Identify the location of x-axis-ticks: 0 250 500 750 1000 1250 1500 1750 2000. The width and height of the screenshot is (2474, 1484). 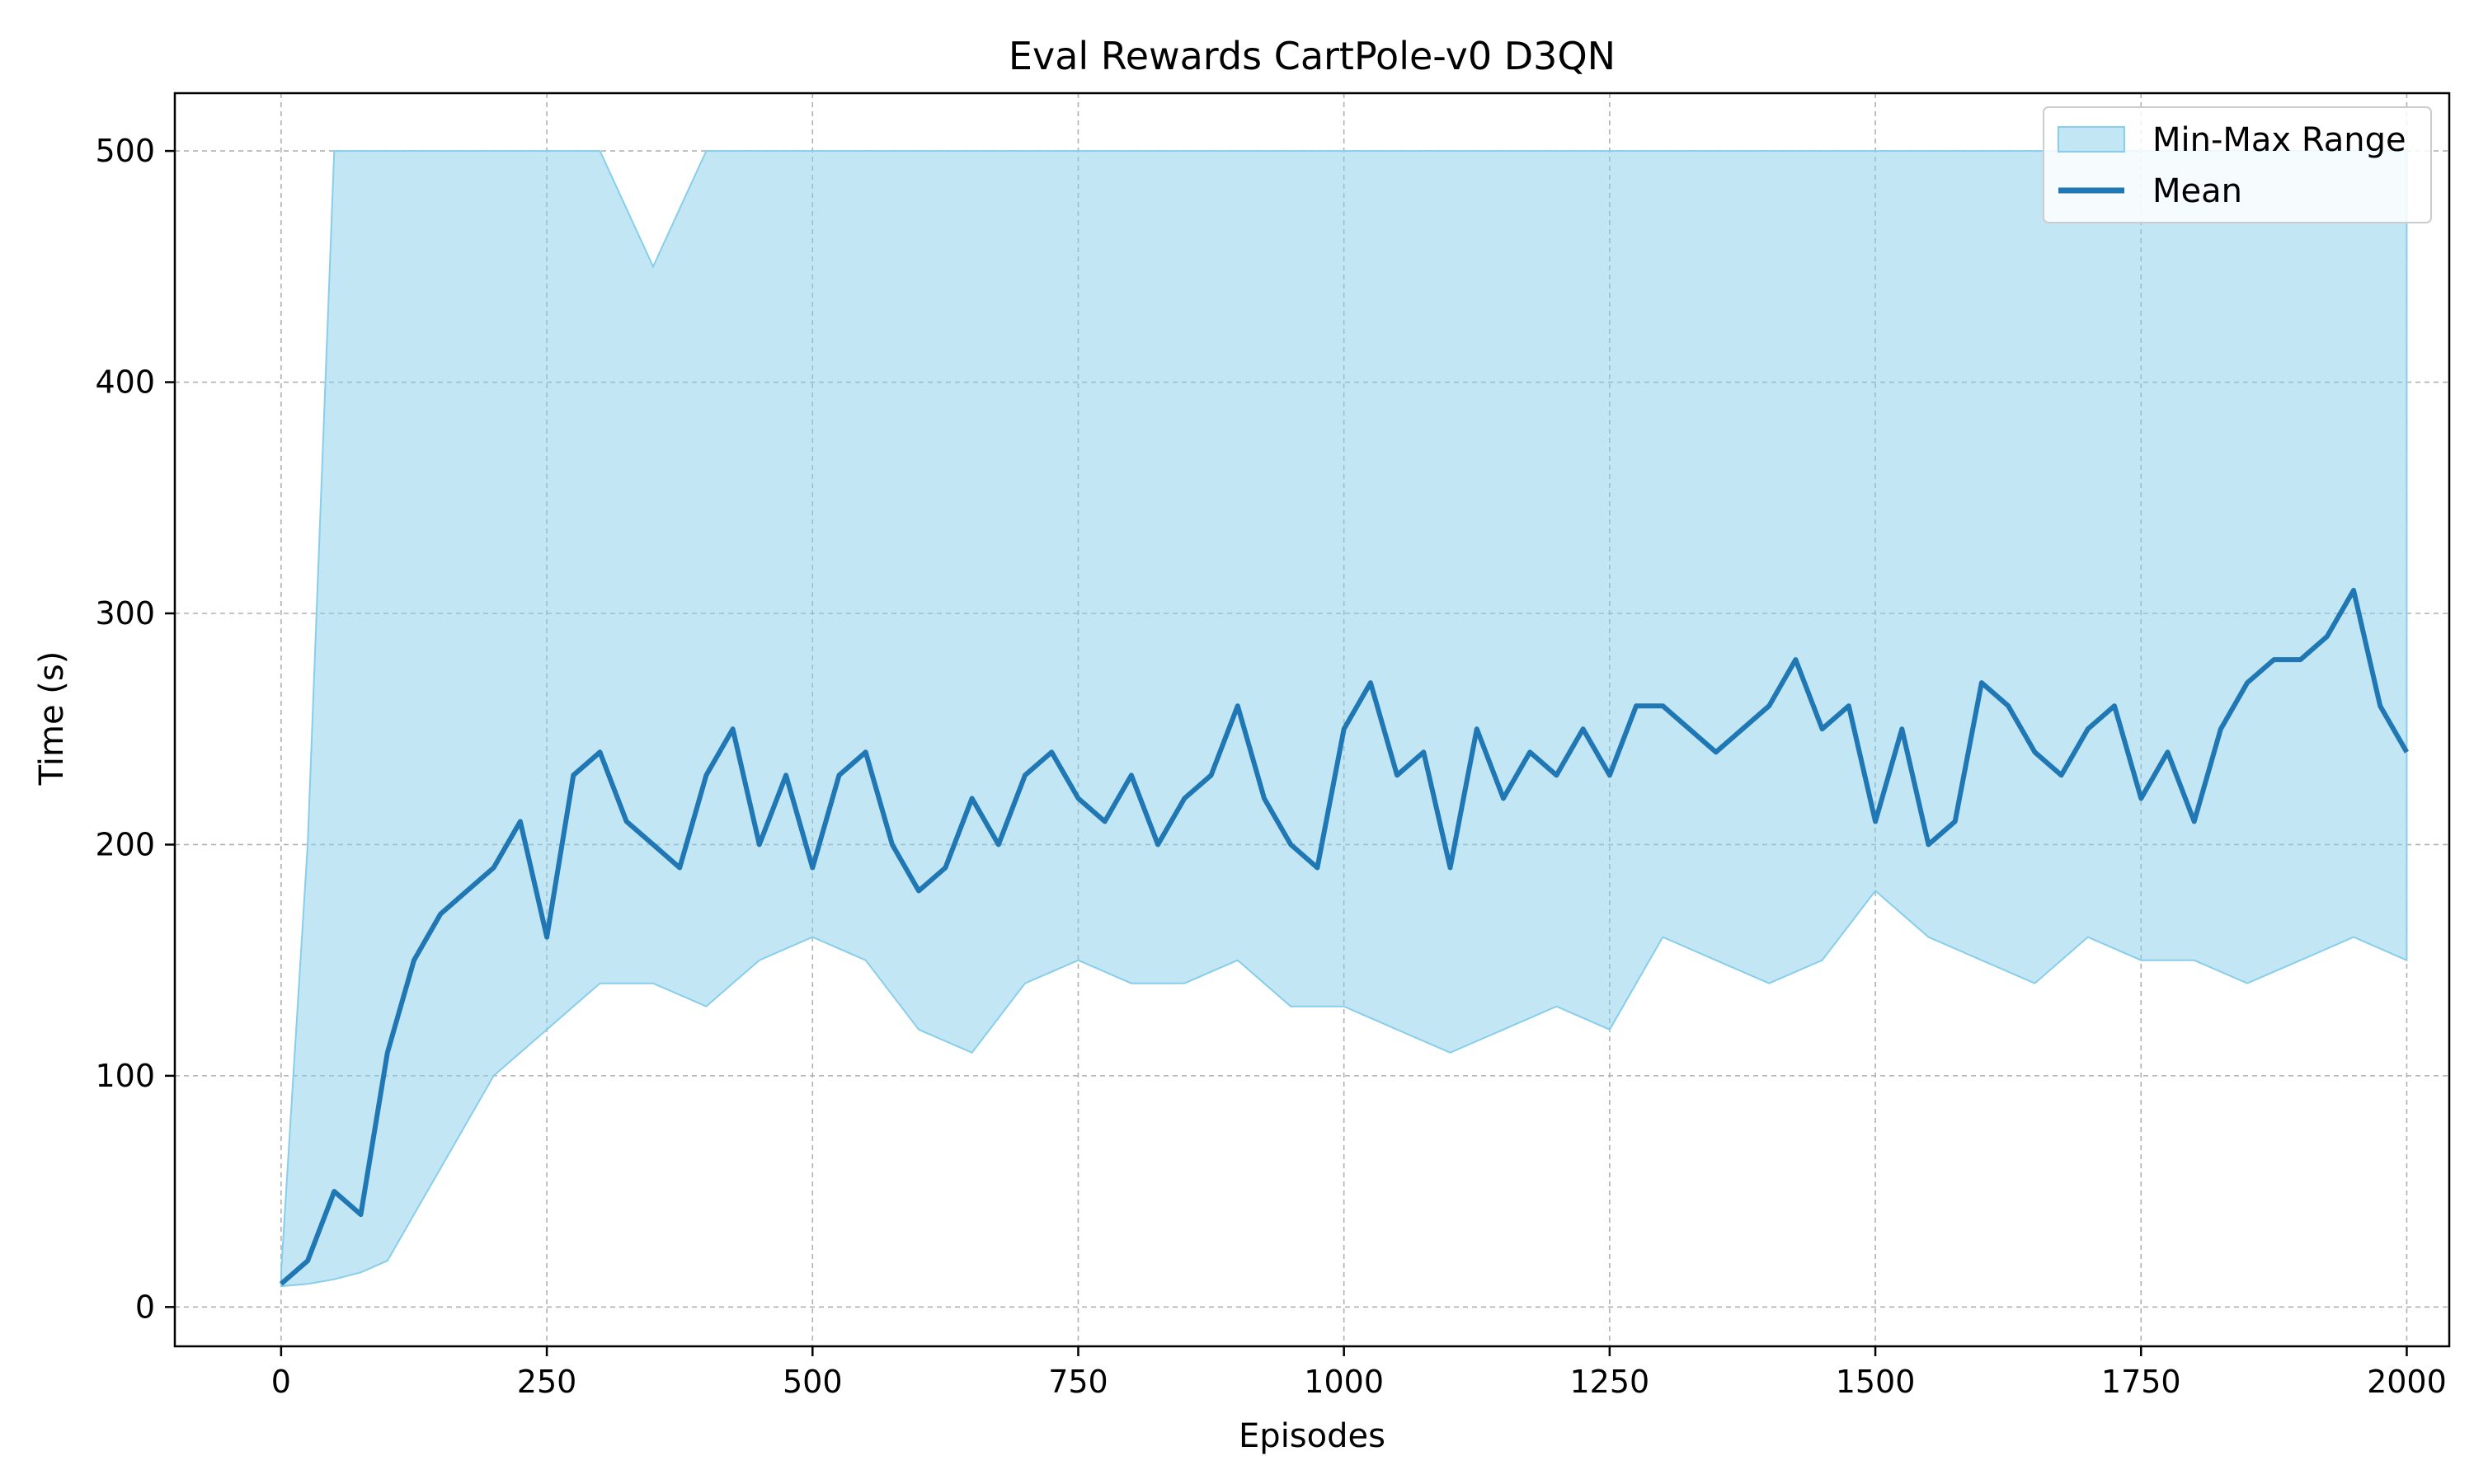
(1359, 1373).